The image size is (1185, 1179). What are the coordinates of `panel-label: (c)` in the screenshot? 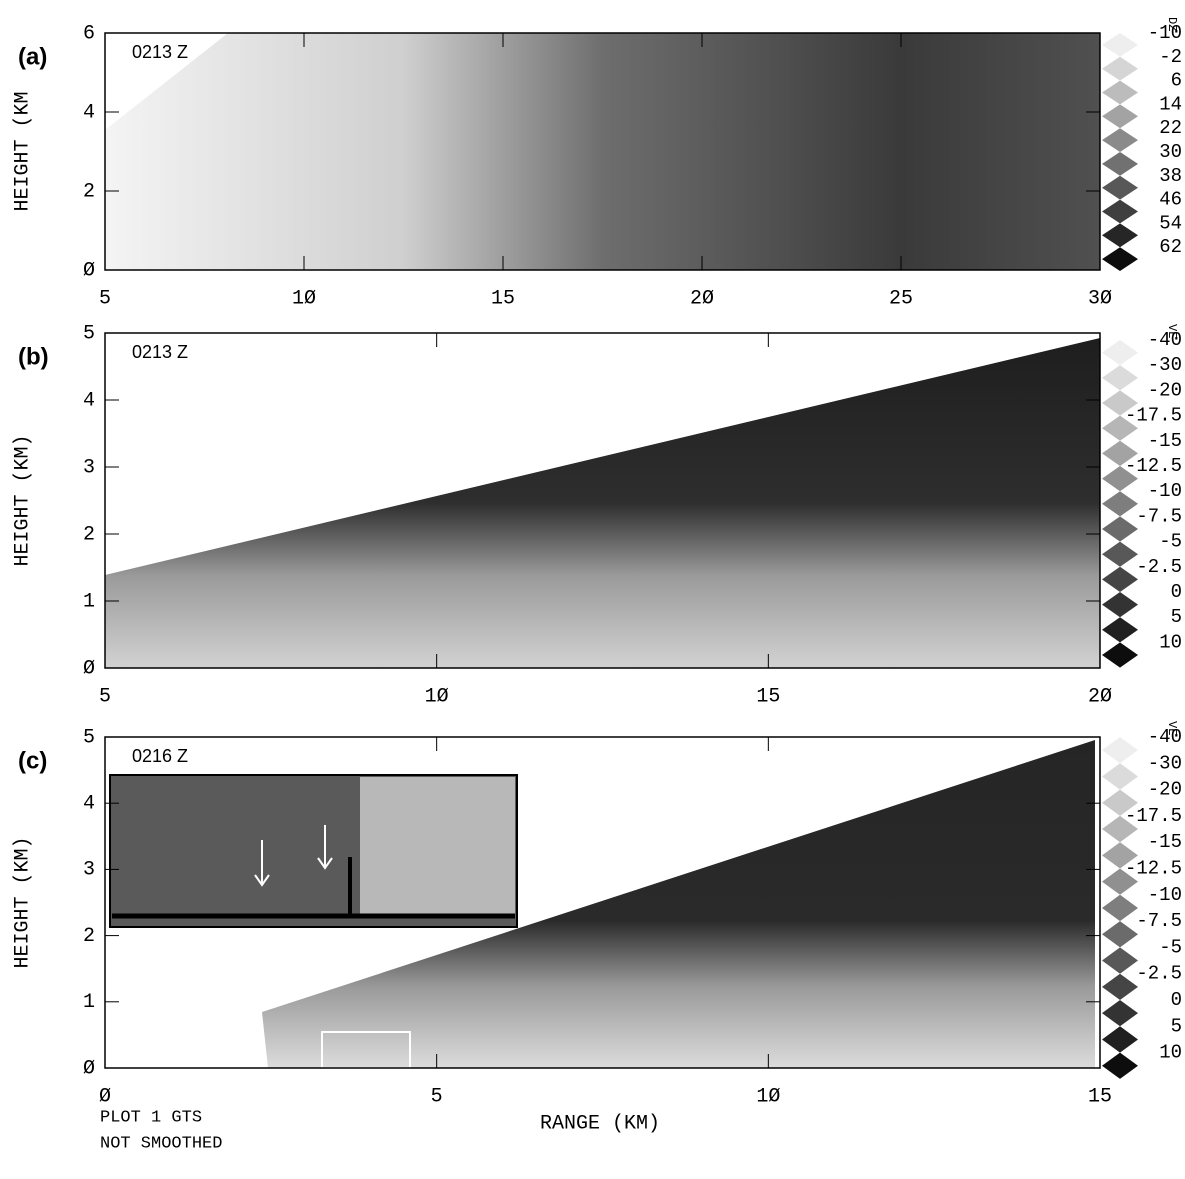 It's located at (32, 760).